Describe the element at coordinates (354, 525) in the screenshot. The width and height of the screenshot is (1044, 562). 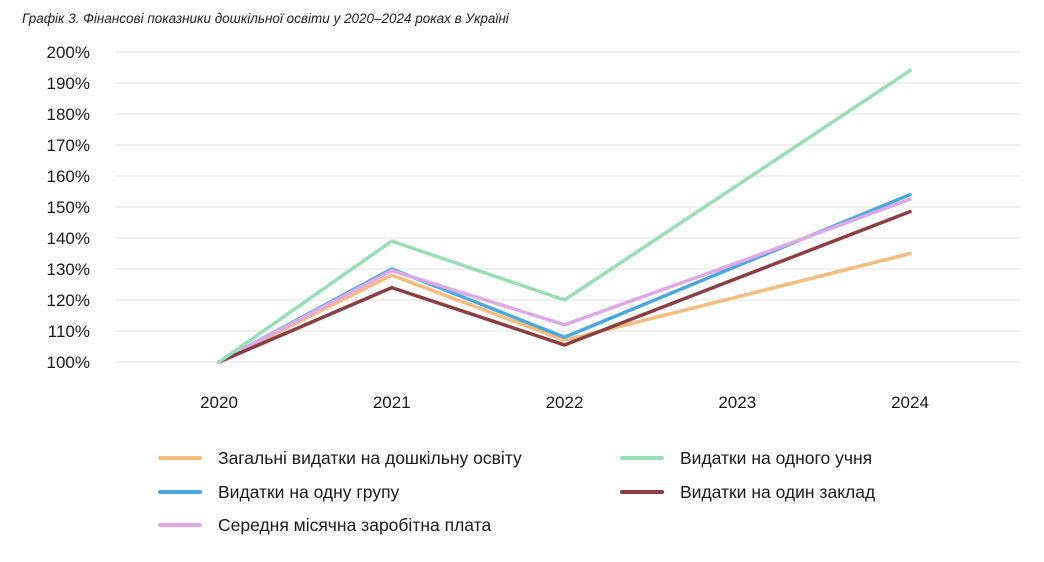
I see `legend-label: Середня місячна заробітна плата` at that location.